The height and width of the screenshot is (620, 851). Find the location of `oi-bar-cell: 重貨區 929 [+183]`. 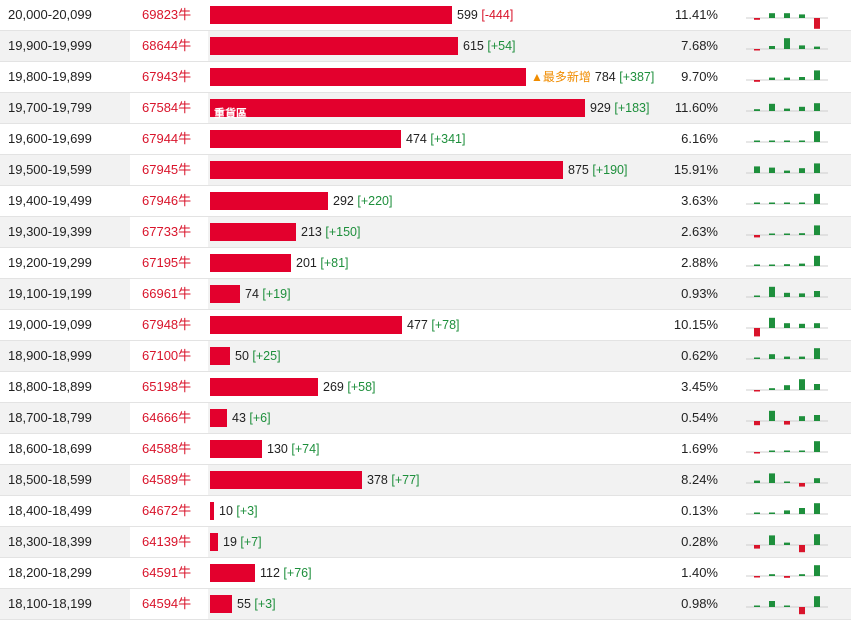

oi-bar-cell: 重貨區 929 [+183] is located at coordinates (429, 108).